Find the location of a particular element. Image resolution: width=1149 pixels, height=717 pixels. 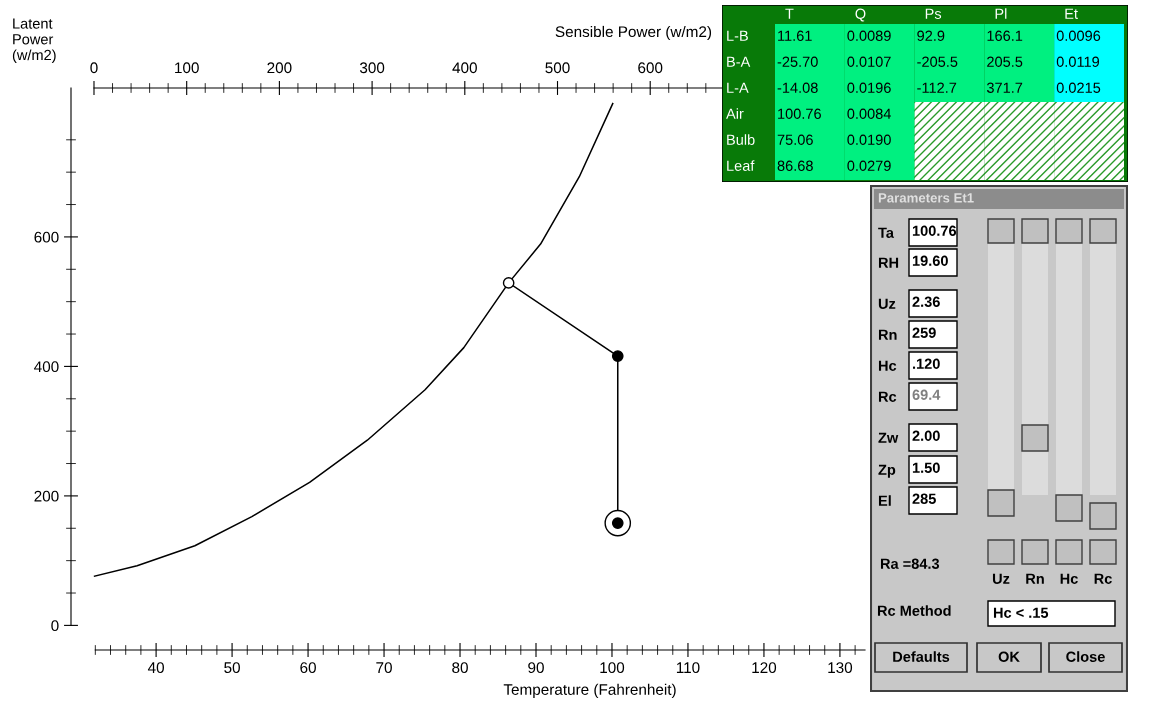

x-tick-label: 110 is located at coordinates (688, 668).